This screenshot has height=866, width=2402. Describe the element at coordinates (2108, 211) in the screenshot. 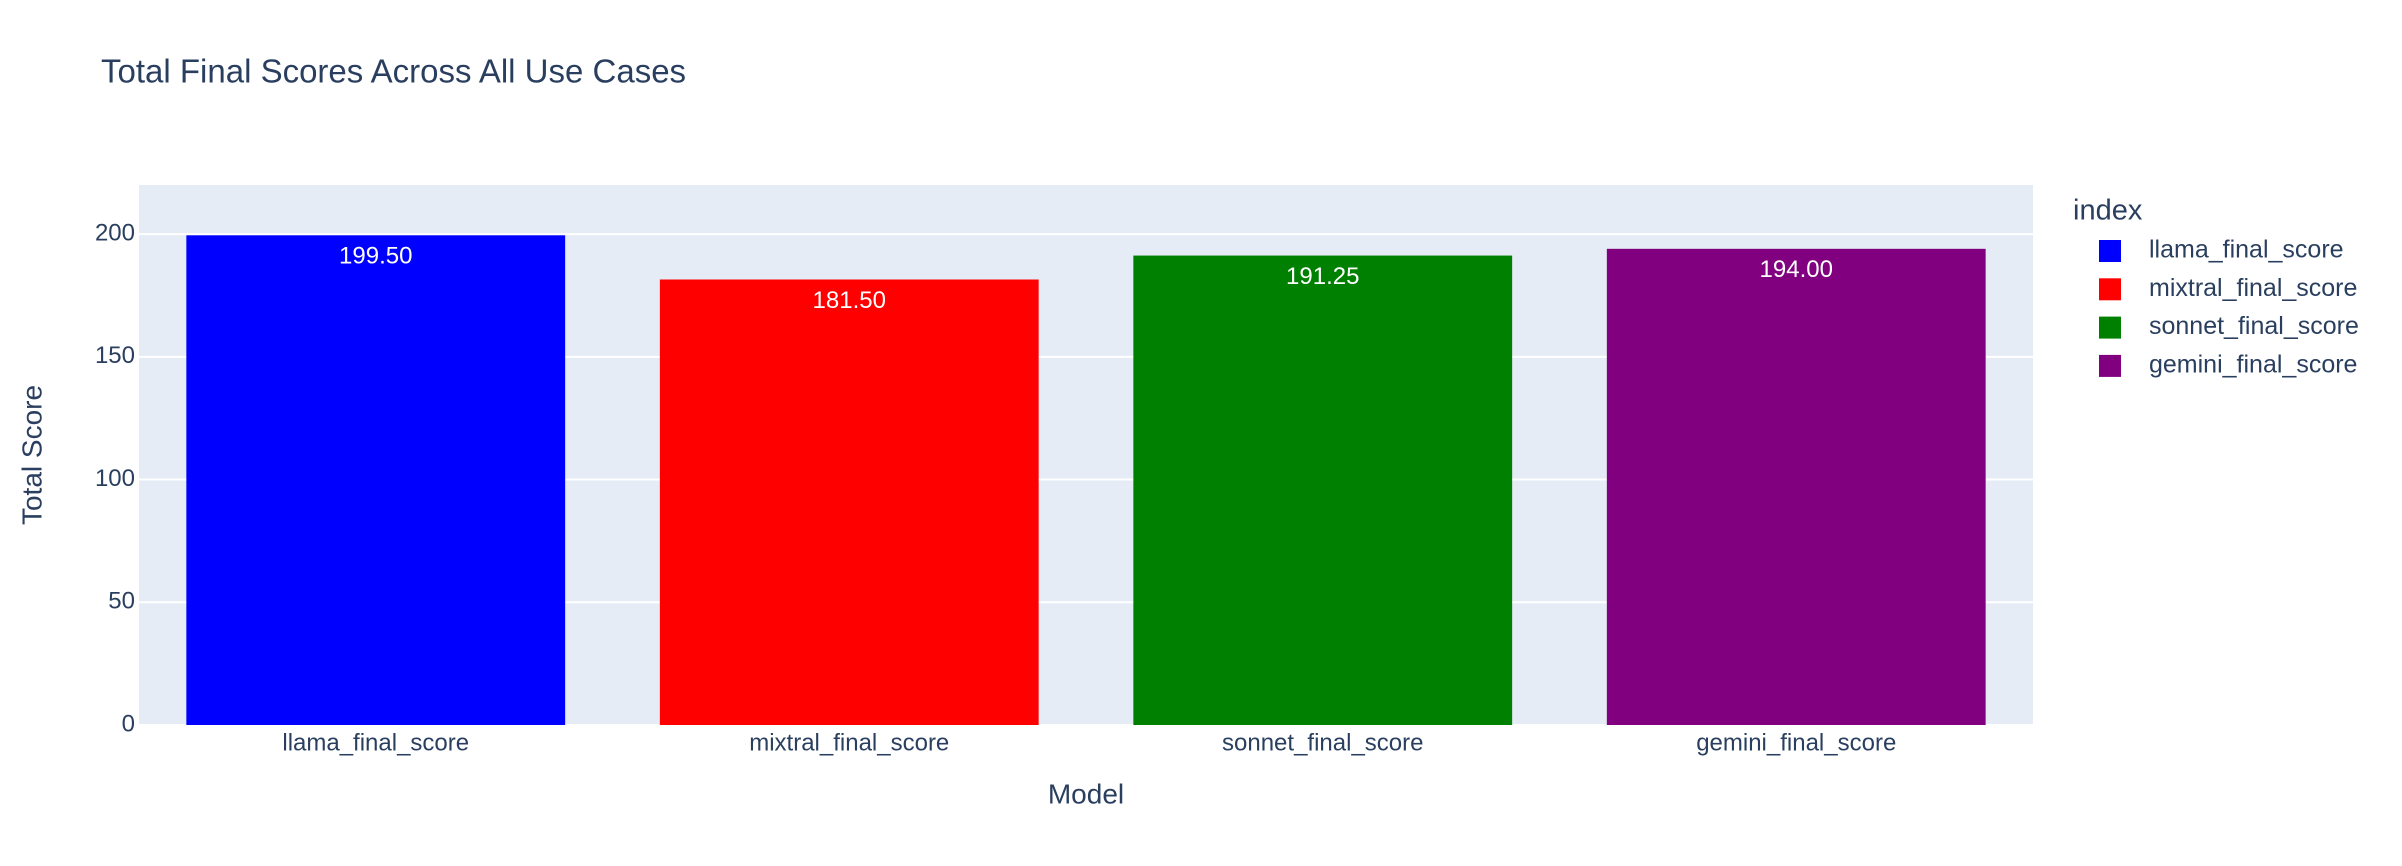

I see `legend-title: index` at that location.